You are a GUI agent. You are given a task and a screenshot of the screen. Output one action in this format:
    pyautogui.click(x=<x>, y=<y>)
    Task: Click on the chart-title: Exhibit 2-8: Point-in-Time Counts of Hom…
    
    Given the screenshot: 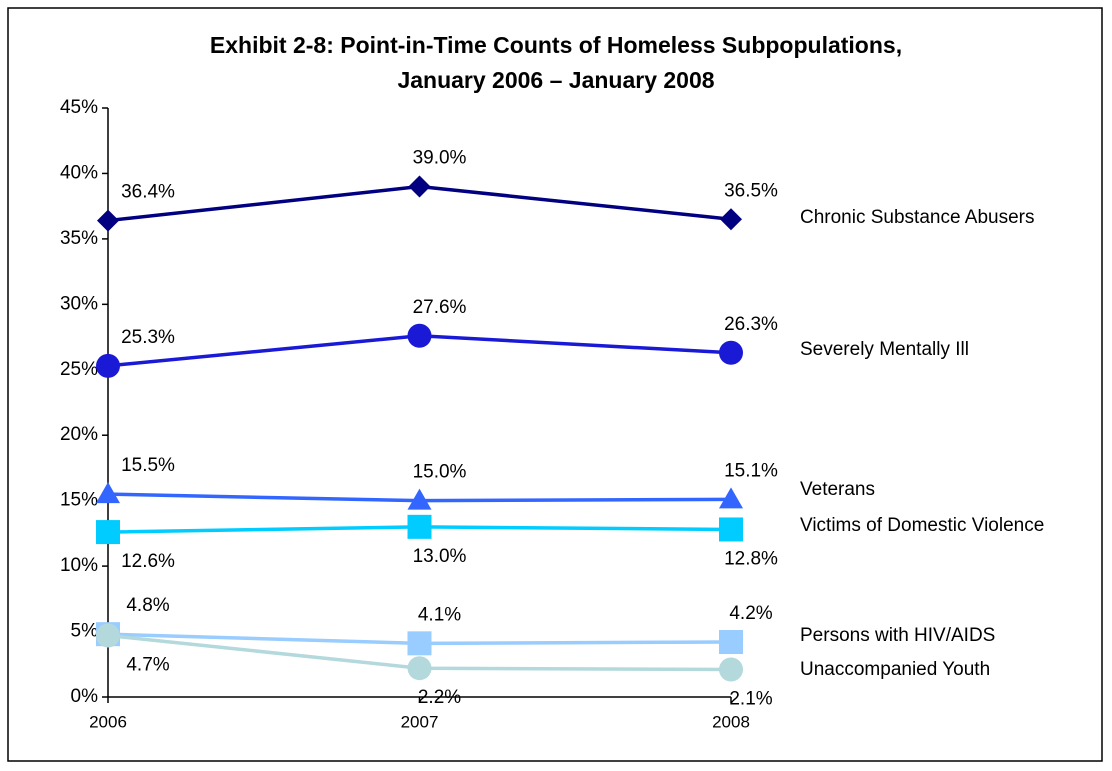 What is the action you would take?
    pyautogui.click(x=556, y=45)
    